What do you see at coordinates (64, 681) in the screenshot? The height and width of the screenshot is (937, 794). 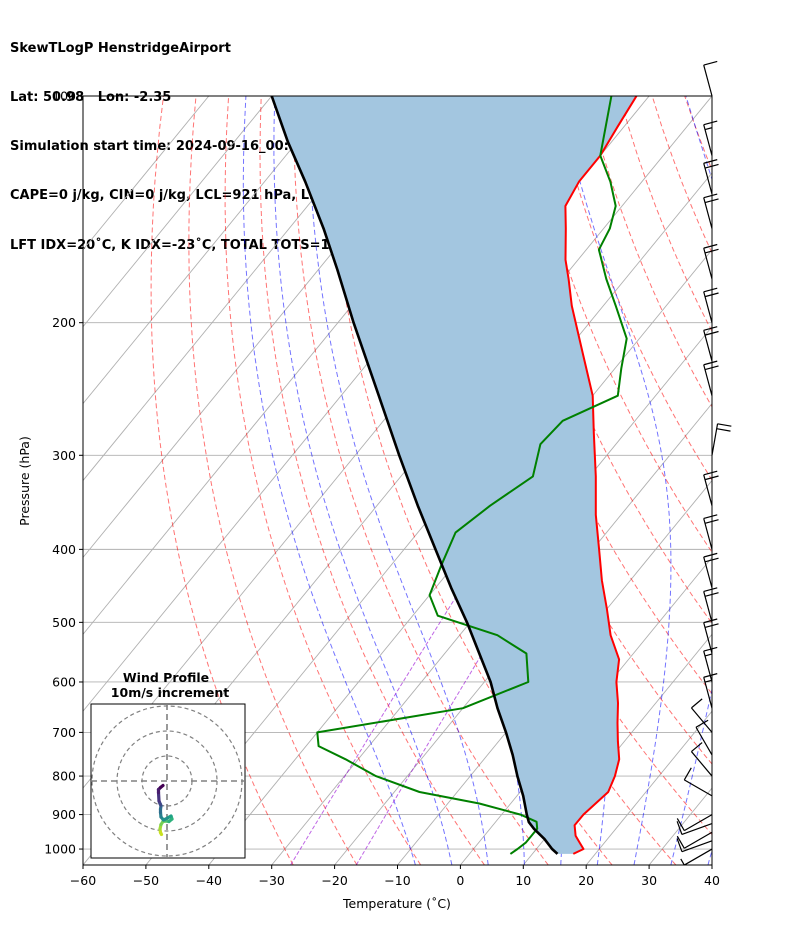 I see `y-tick-label: 600` at bounding box center [64, 681].